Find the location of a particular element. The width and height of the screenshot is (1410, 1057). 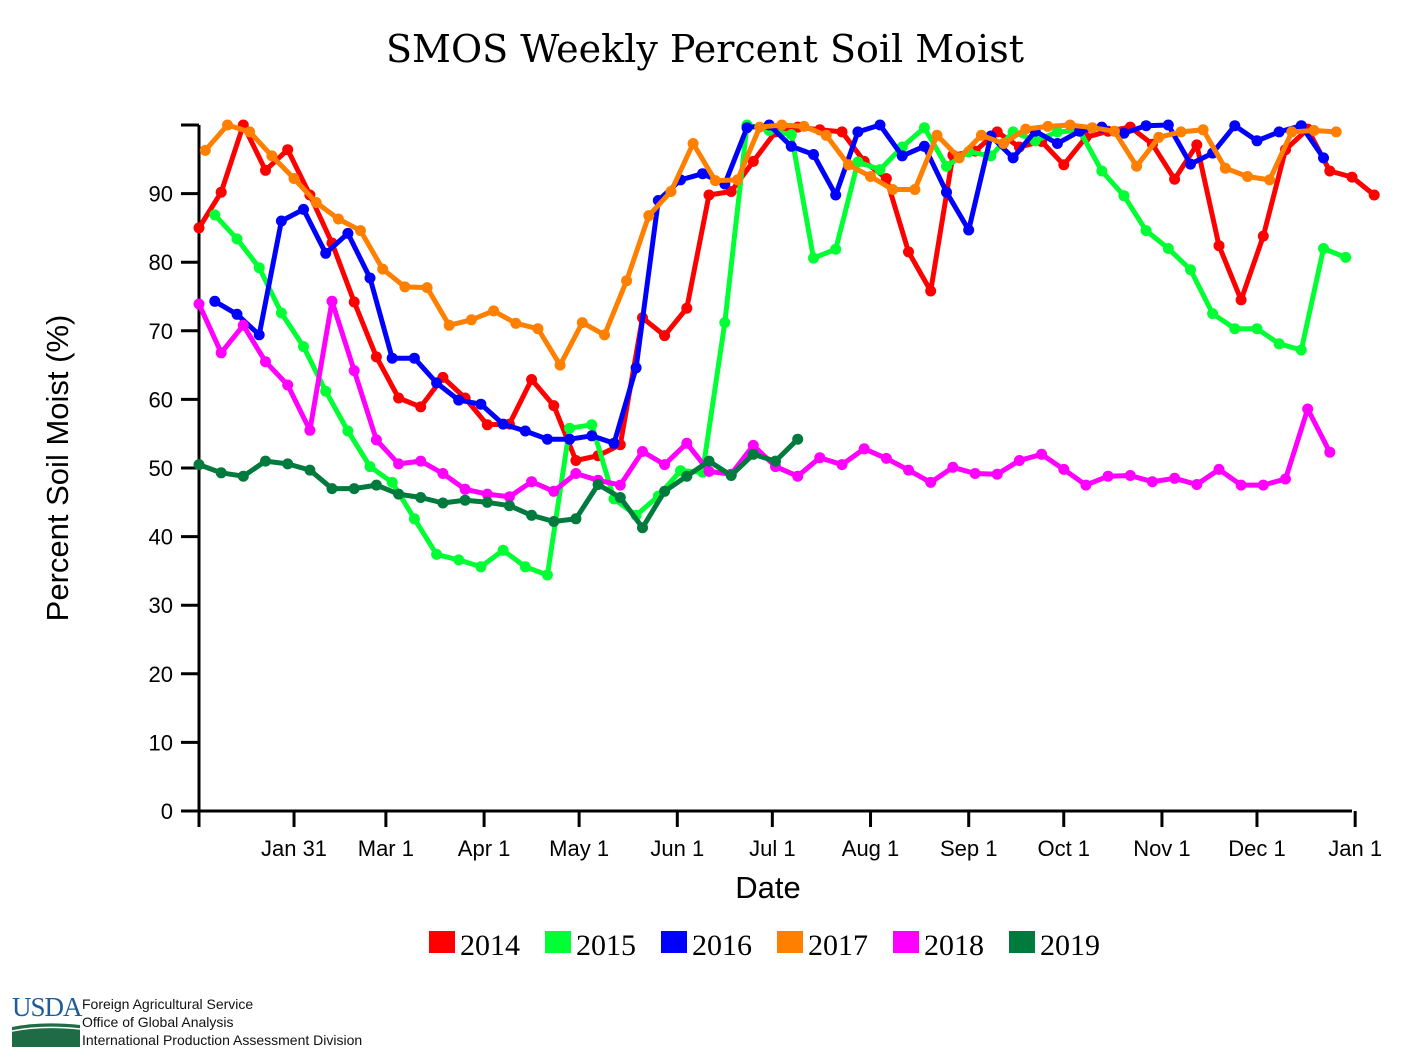

y-tick-label-30: 30 is located at coordinates (161, 605).